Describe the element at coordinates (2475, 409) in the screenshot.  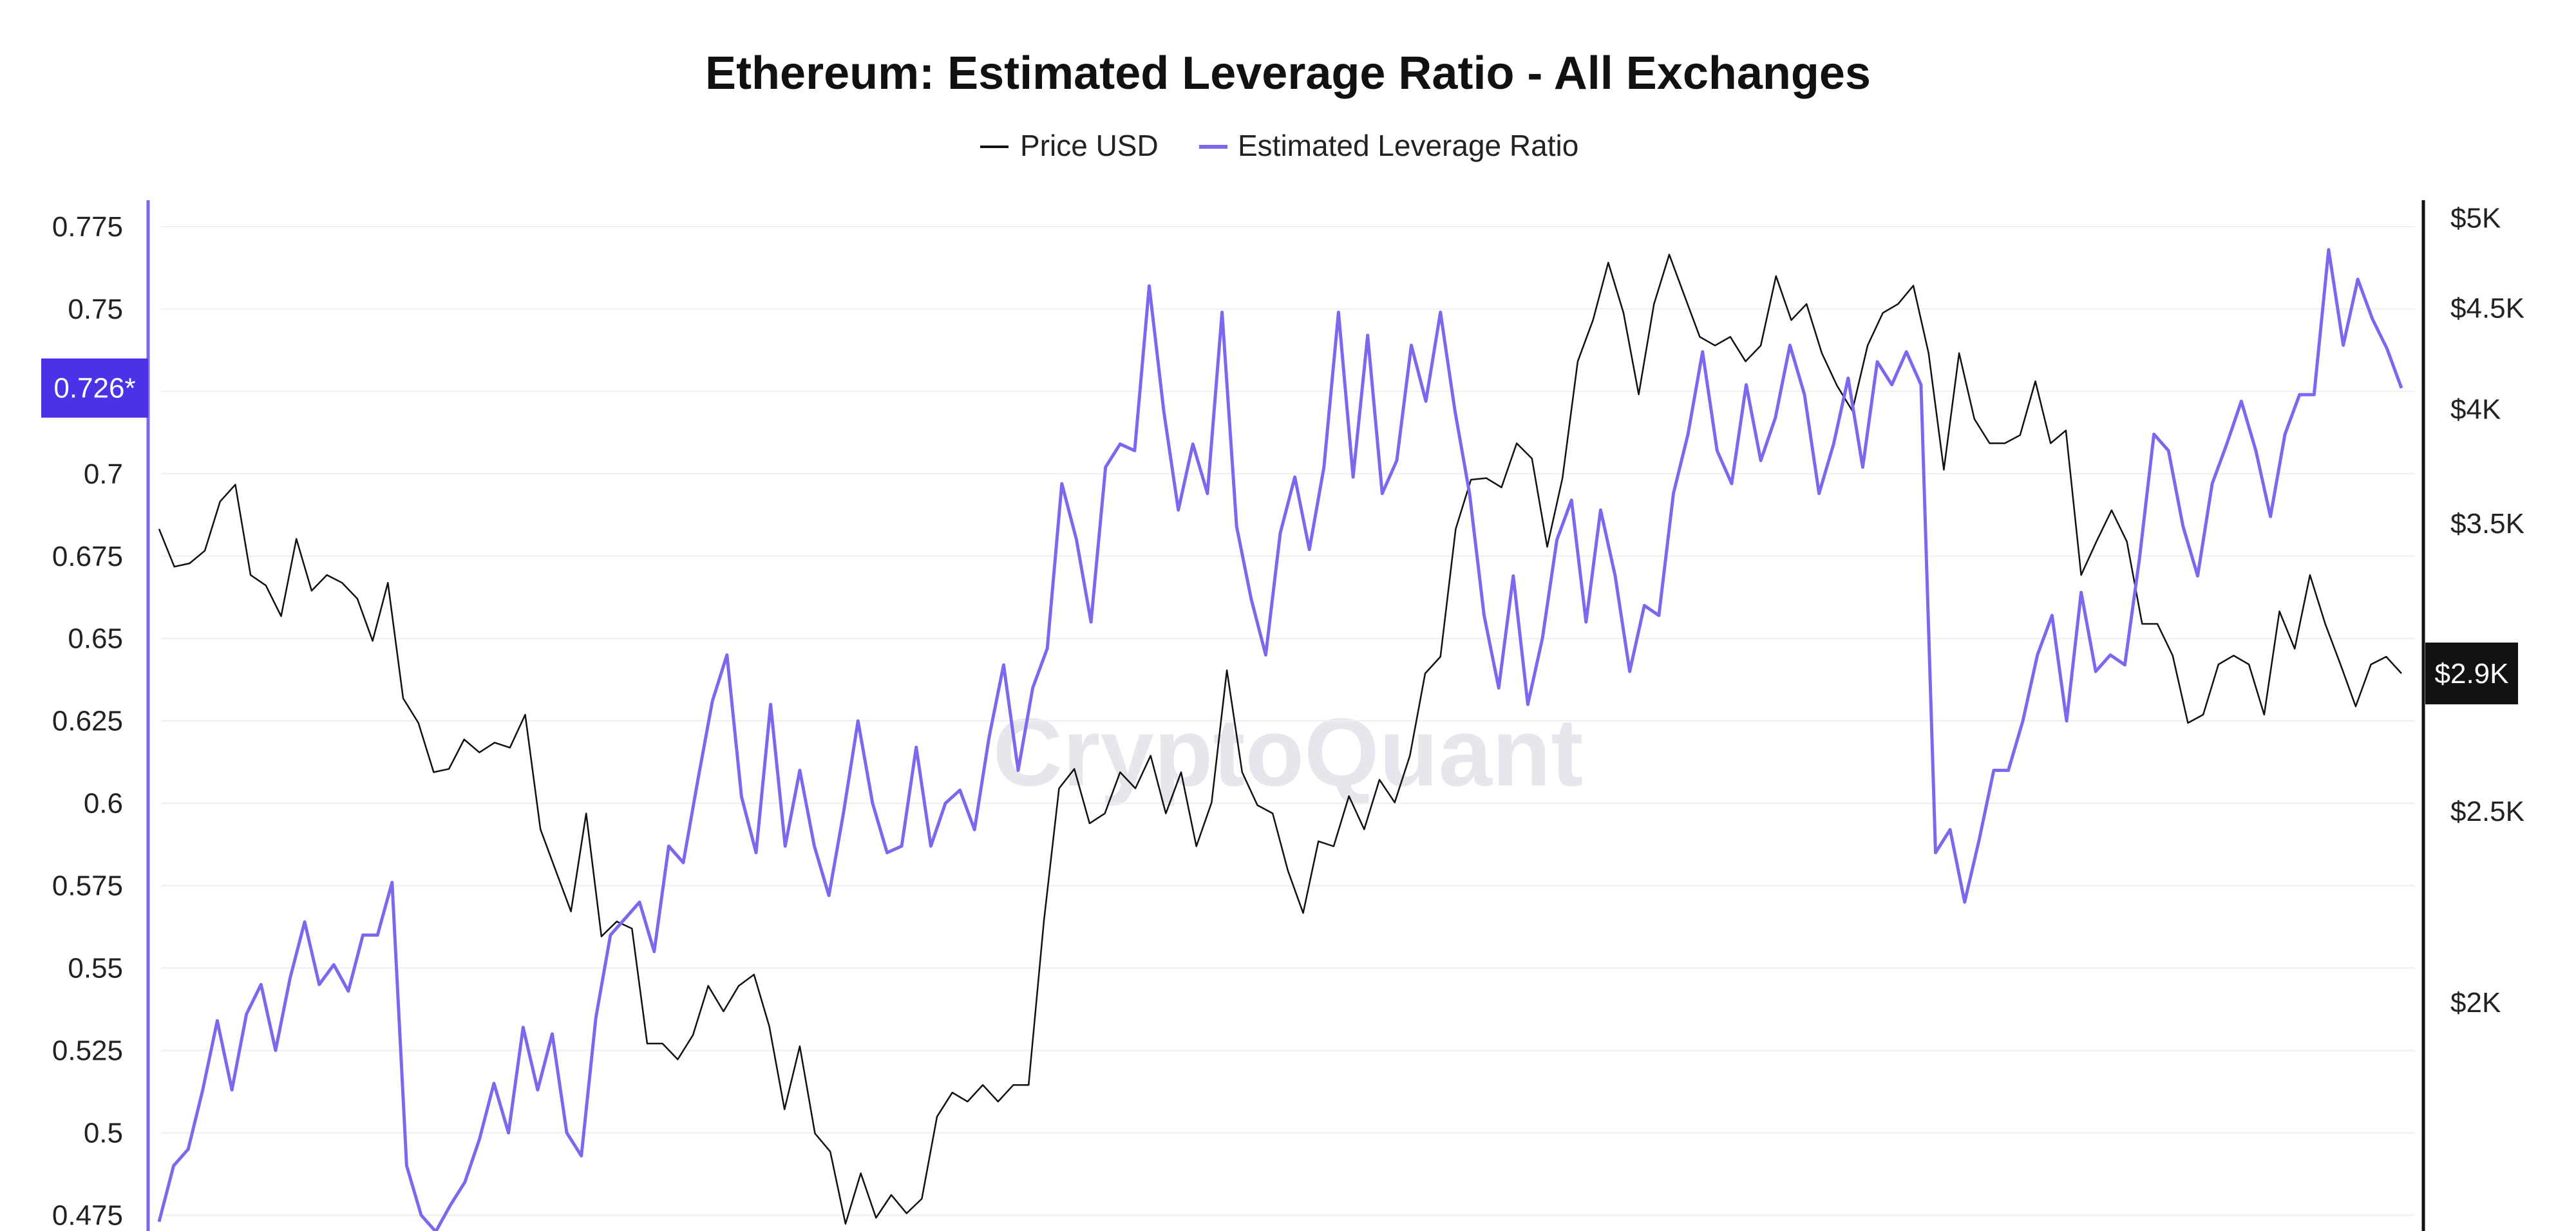
I see `right-tick-label: $4K` at that location.